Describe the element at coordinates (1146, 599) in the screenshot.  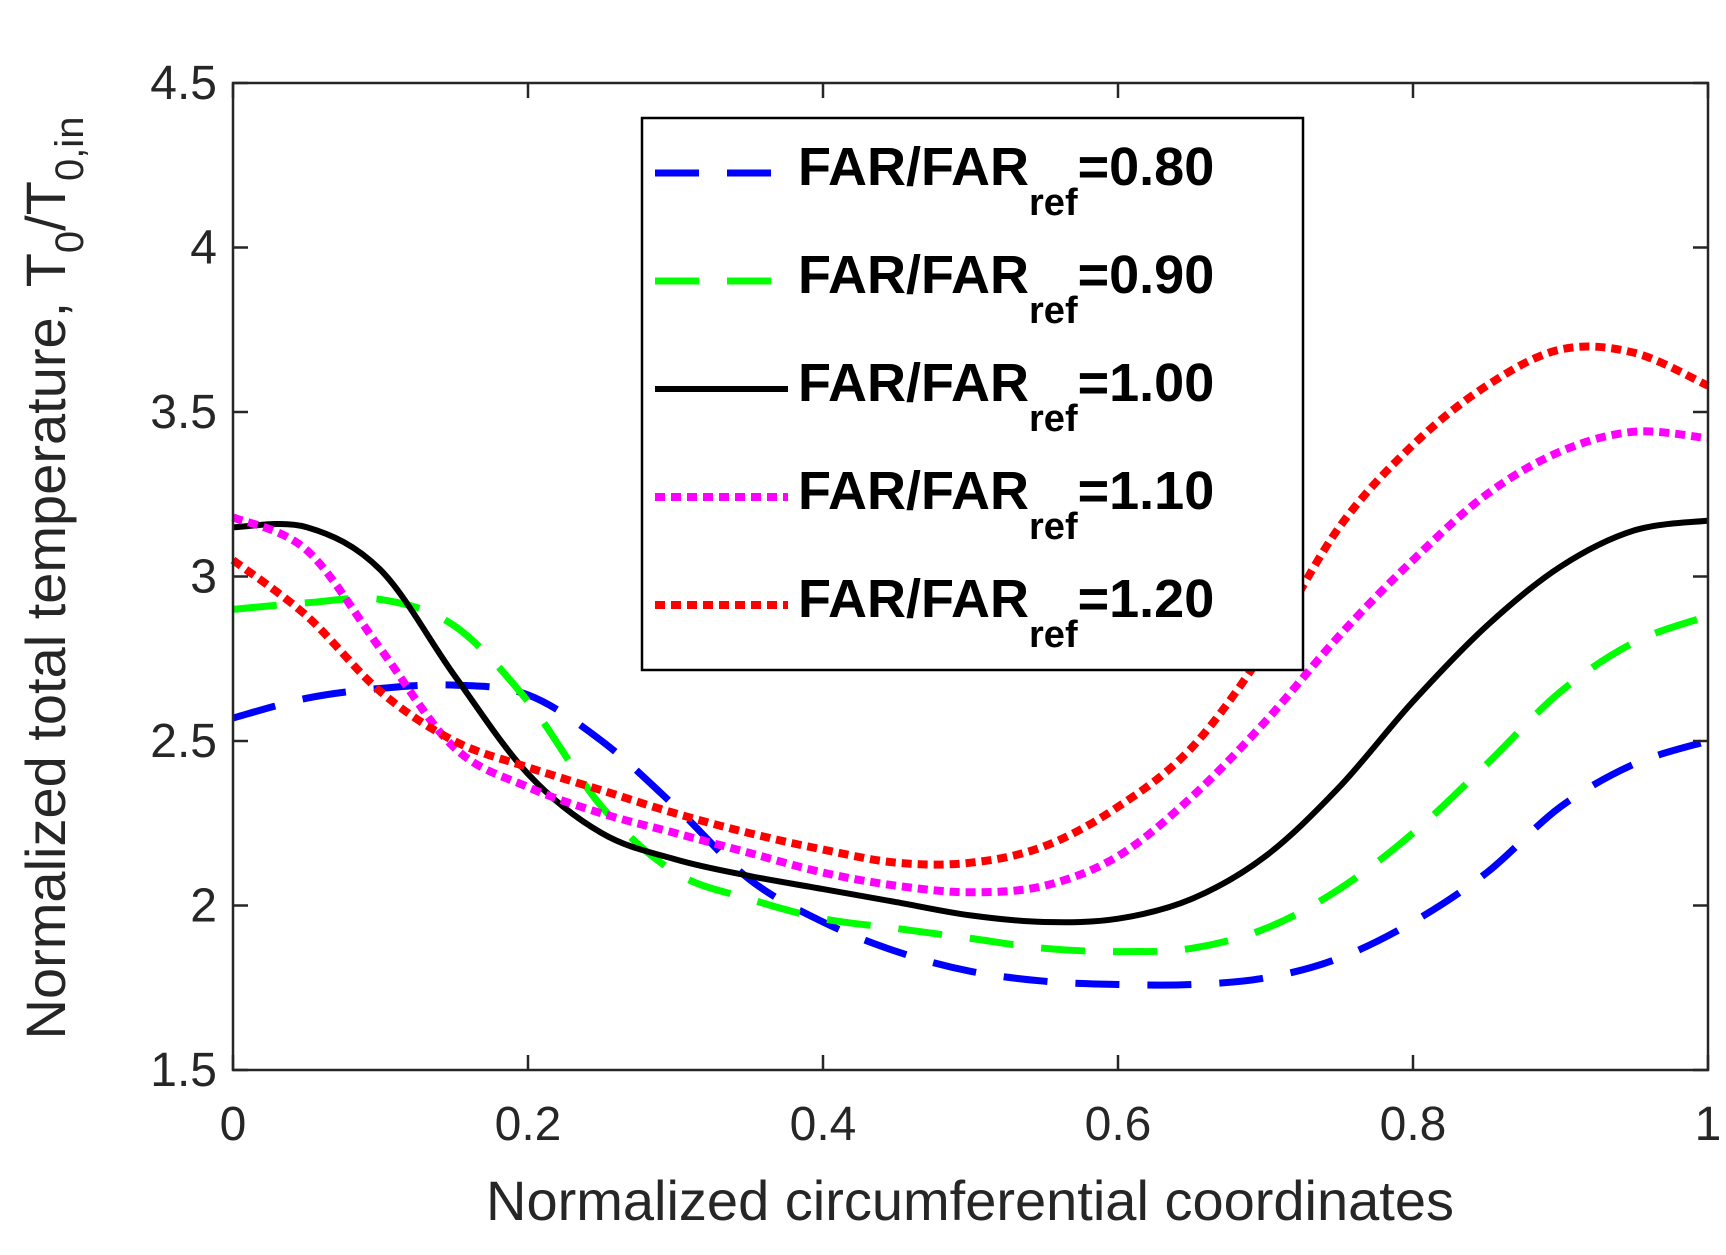
I see `legend-label-value: =1.20` at that location.